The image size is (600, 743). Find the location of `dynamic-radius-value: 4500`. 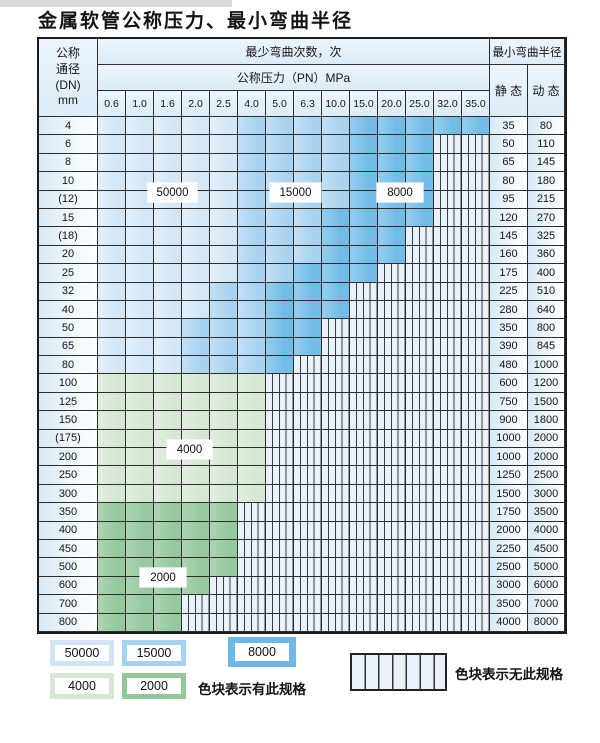

dynamic-radius-value: 4500 is located at coordinates (546, 549).